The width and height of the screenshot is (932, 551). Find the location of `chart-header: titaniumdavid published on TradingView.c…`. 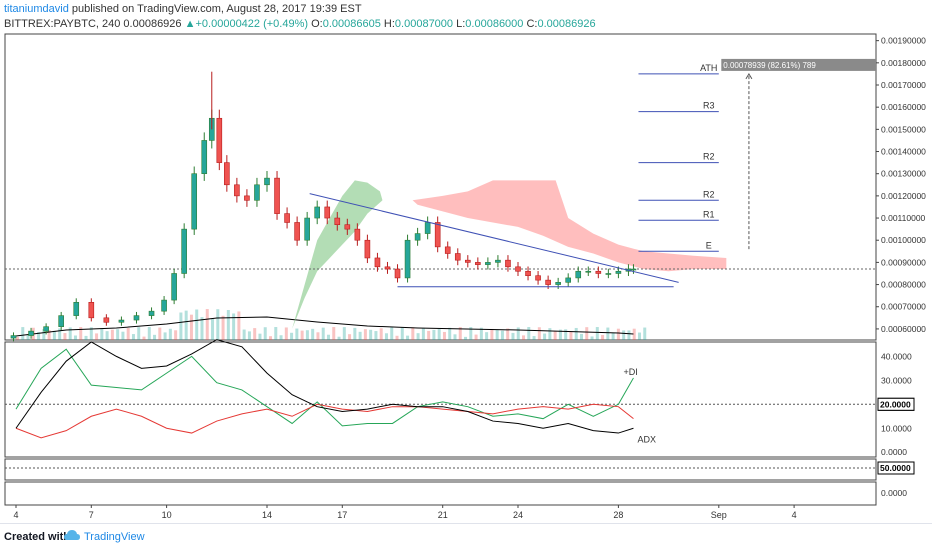

chart-header: titaniumdavid published on TradingView.c… is located at coordinates (466, 17).